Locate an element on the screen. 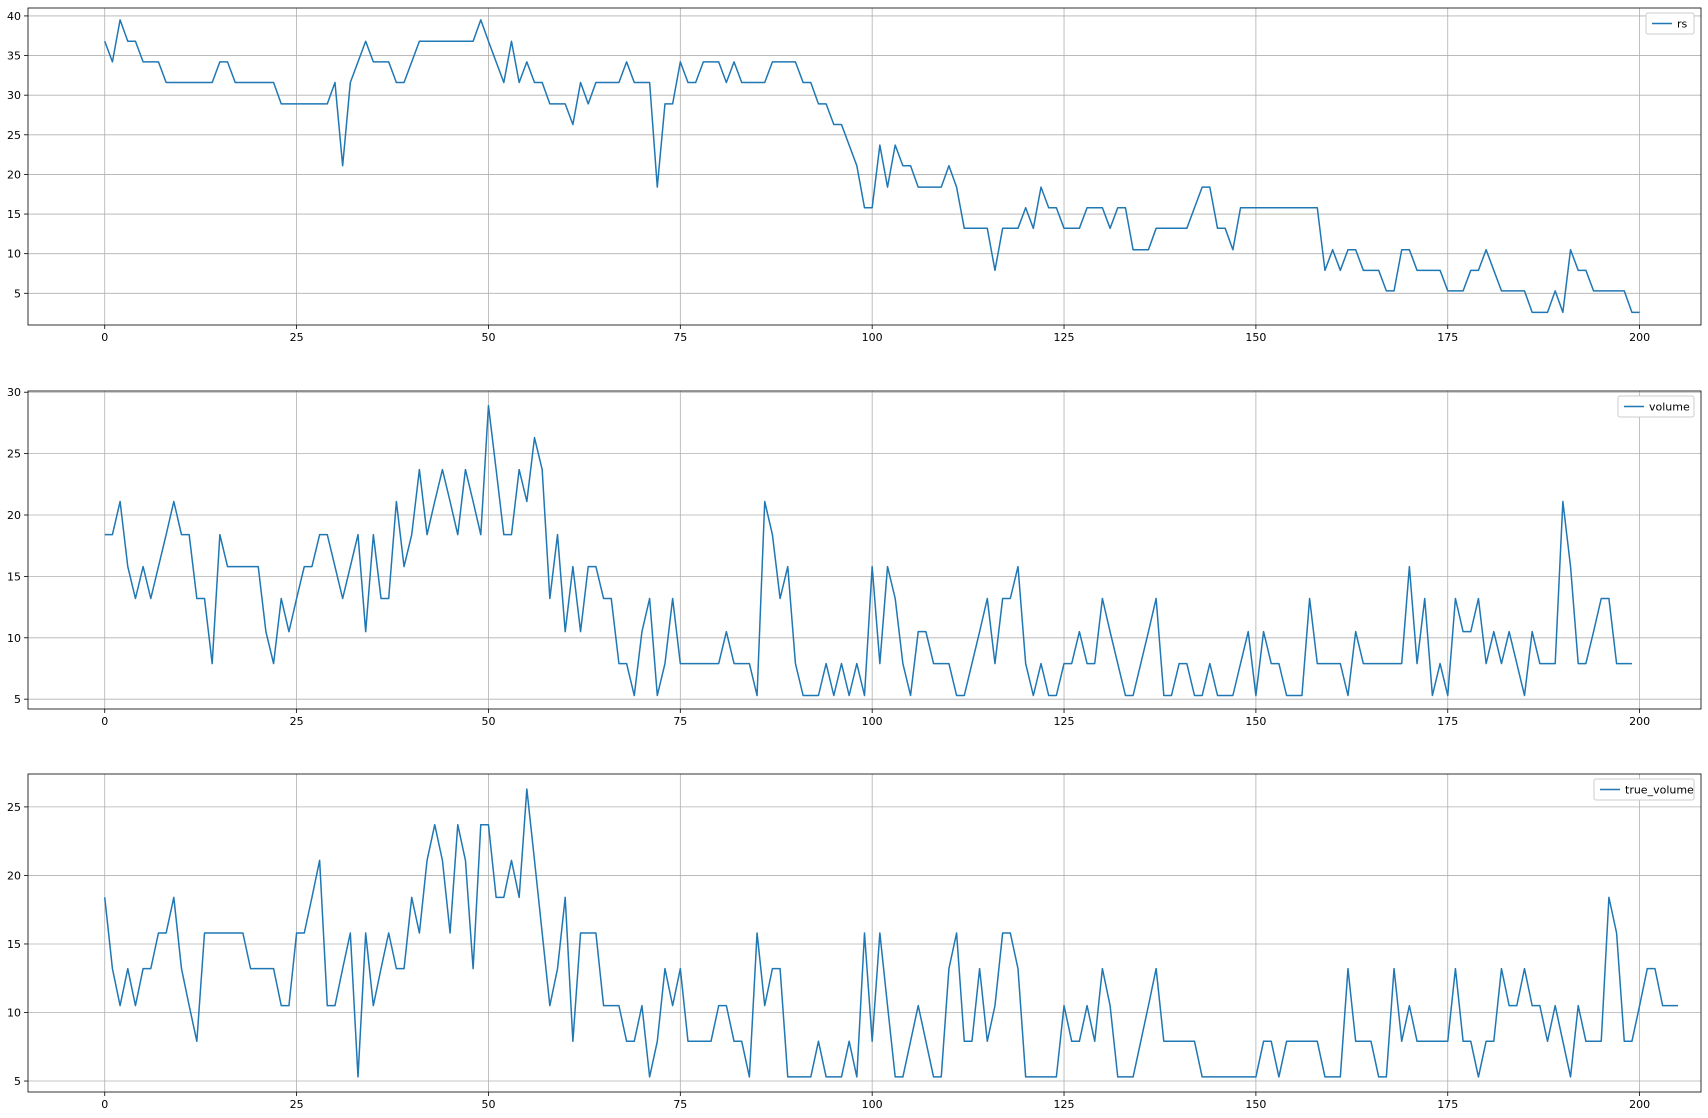 Image resolution: width=1708 pixels, height=1118 pixels. legend: volume is located at coordinates (1656, 406).